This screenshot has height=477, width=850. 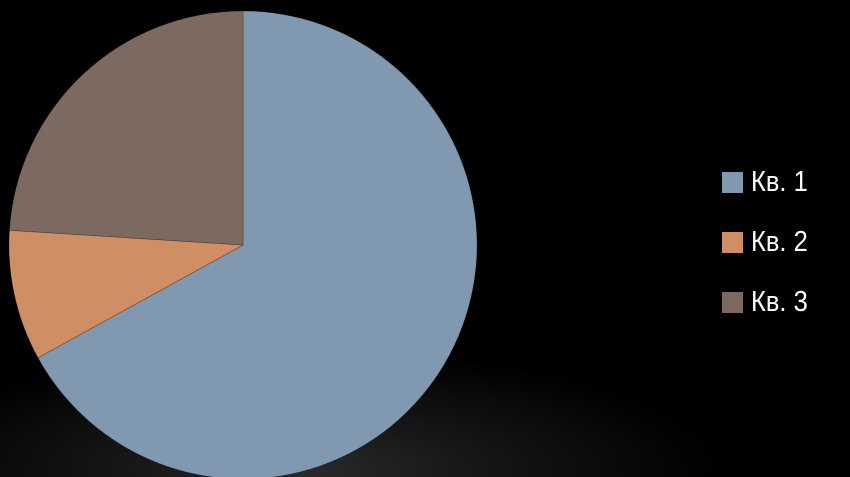 I want to click on legend-item-q1: Кв. 1, so click(x=784, y=182).